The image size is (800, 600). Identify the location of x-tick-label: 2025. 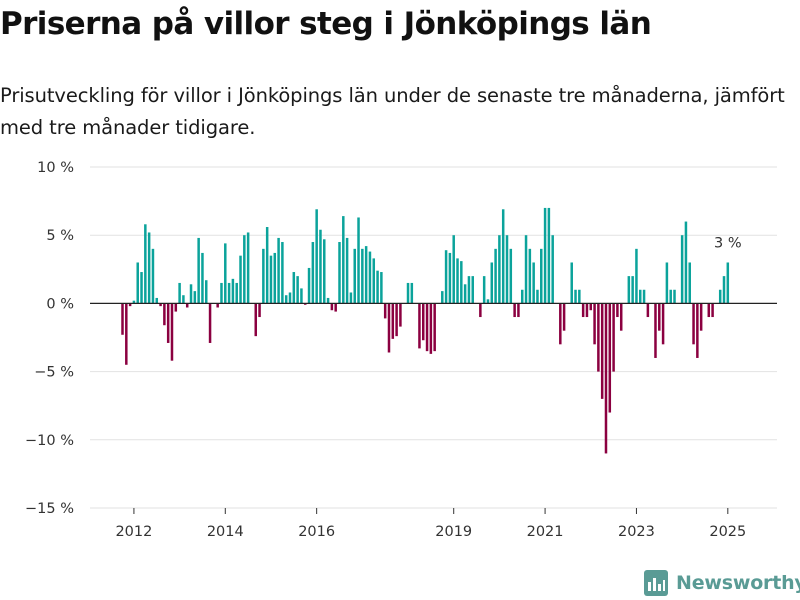
(727, 532).